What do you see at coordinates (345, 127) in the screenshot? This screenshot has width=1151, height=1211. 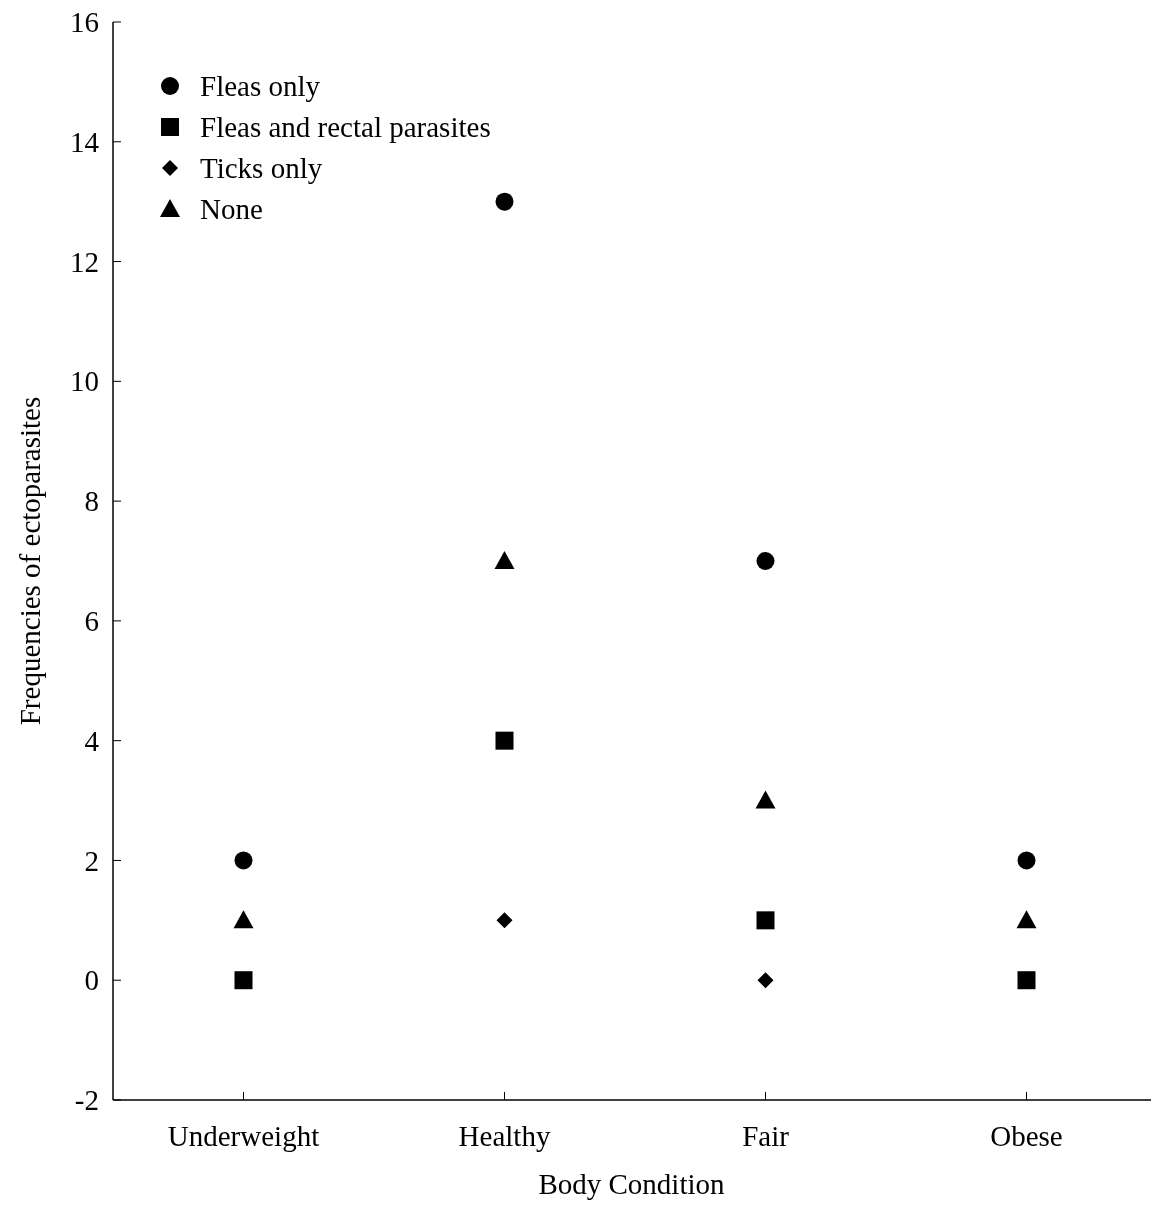 I see `legend-label: Fleas and rectal parasites` at bounding box center [345, 127].